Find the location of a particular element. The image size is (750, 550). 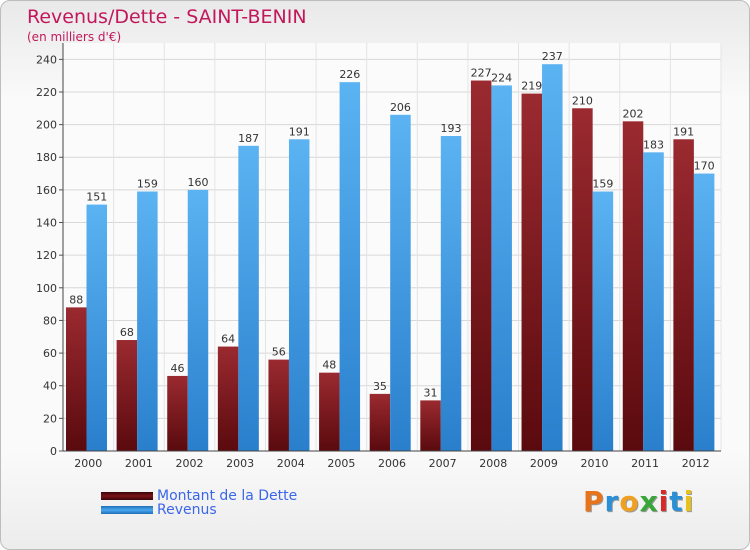

legend-swatch-revenus is located at coordinates (127, 510).